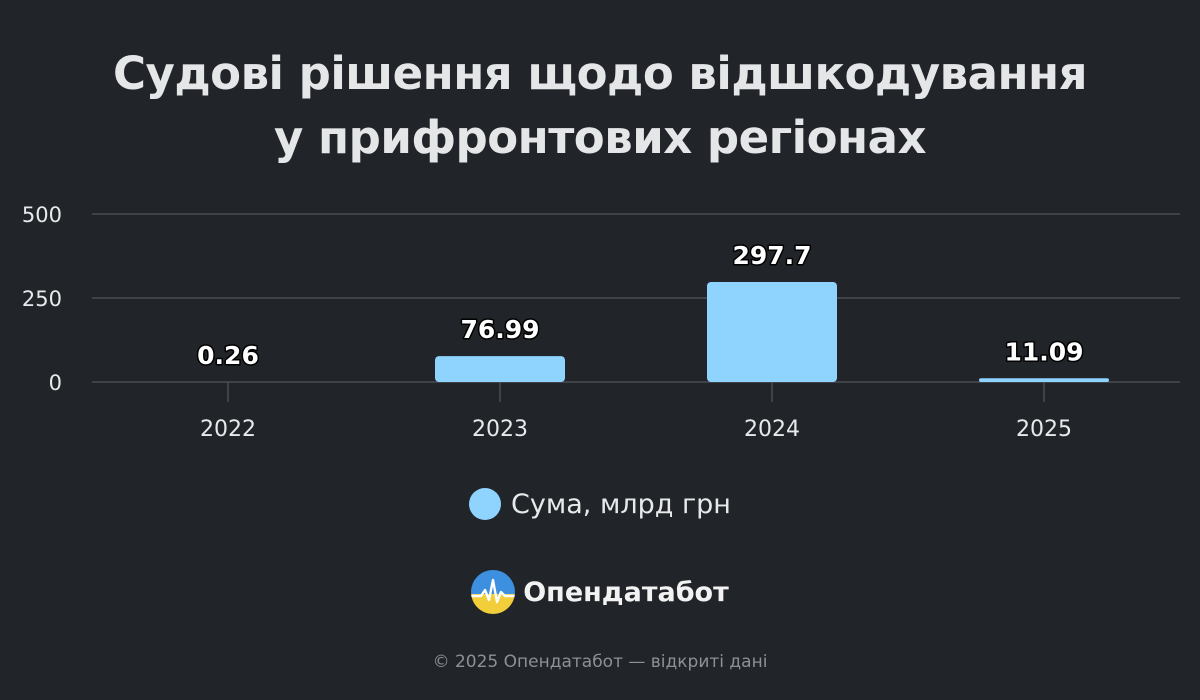 The image size is (1200, 700). What do you see at coordinates (621, 504) in the screenshot?
I see `legend-label: Сума, млрд грн` at bounding box center [621, 504].